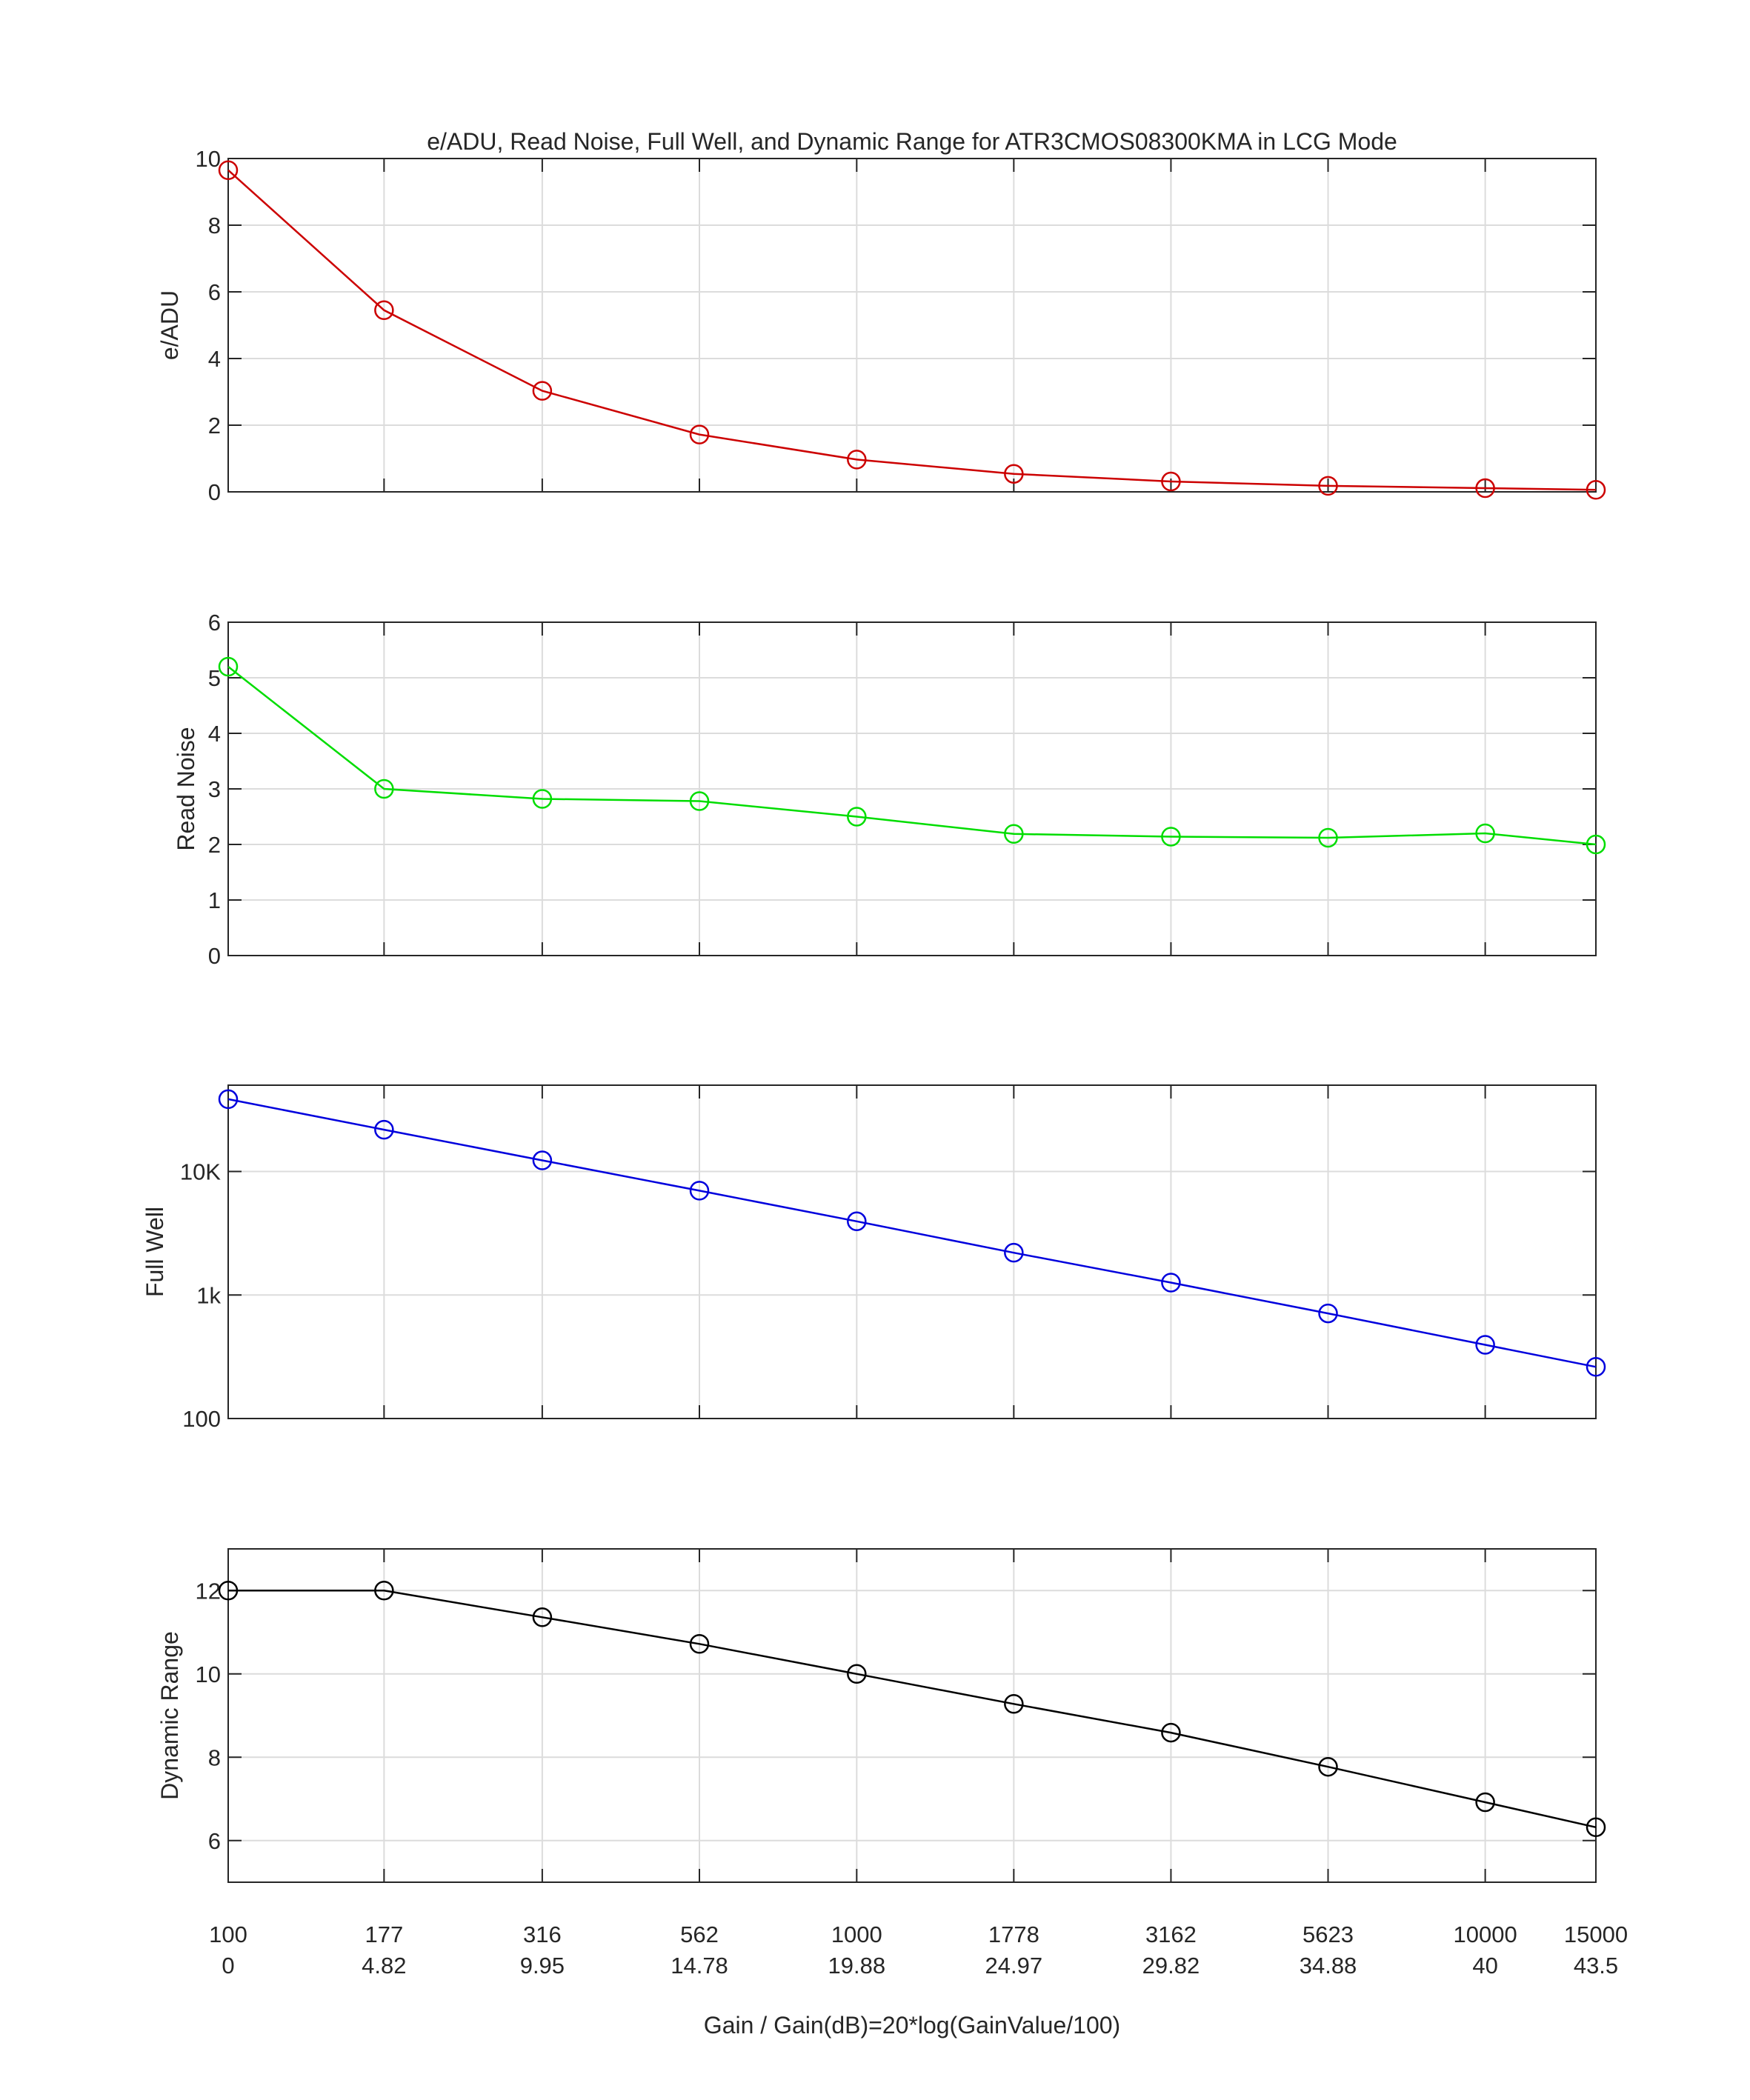  I want to click on subplot-1: 0 2 4 6 8 10 e/ADU, so click(881, 325).